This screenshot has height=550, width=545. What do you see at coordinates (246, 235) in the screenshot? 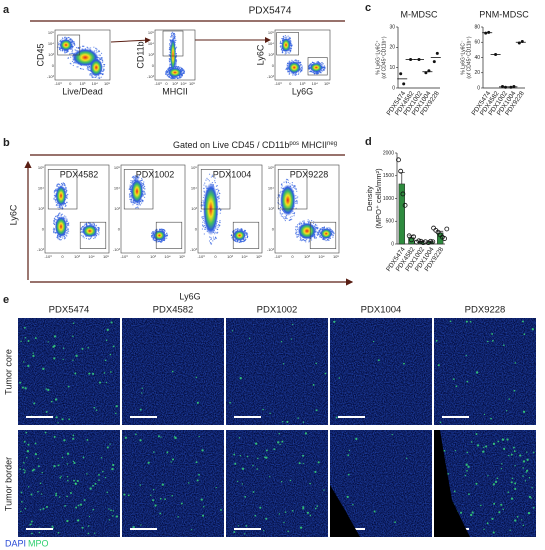
I see `gate` at bounding box center [246, 235].